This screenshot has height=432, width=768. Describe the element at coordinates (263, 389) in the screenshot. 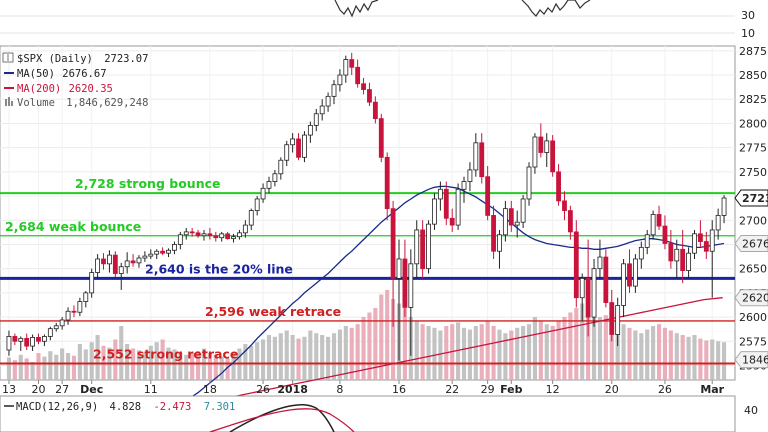

I see `x-label-26: 26` at that location.